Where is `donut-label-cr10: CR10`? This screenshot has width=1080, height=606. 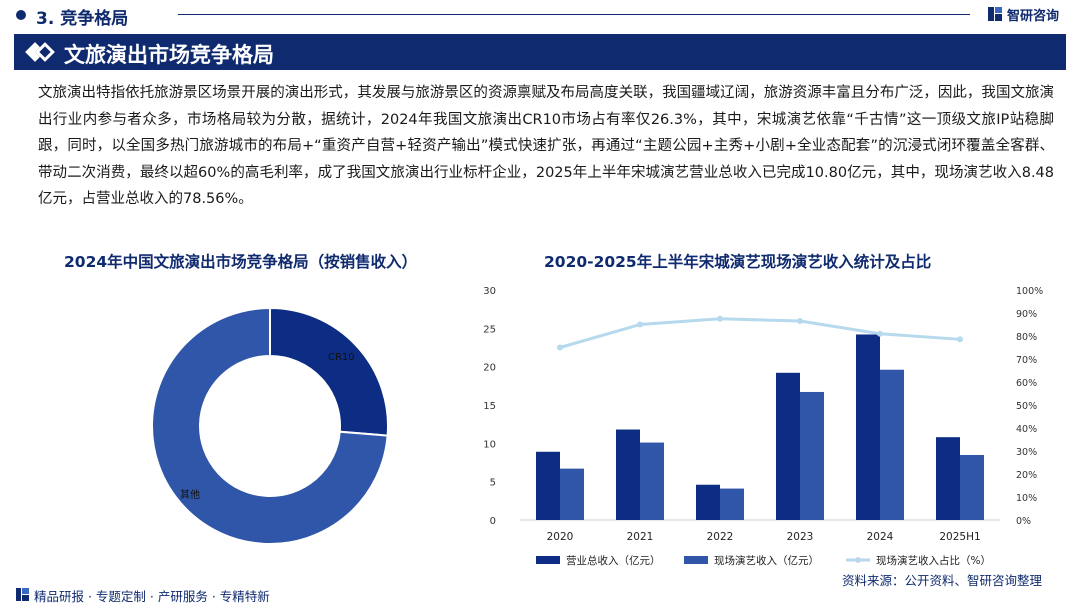 donut-label-cr10: CR10 is located at coordinates (341, 357).